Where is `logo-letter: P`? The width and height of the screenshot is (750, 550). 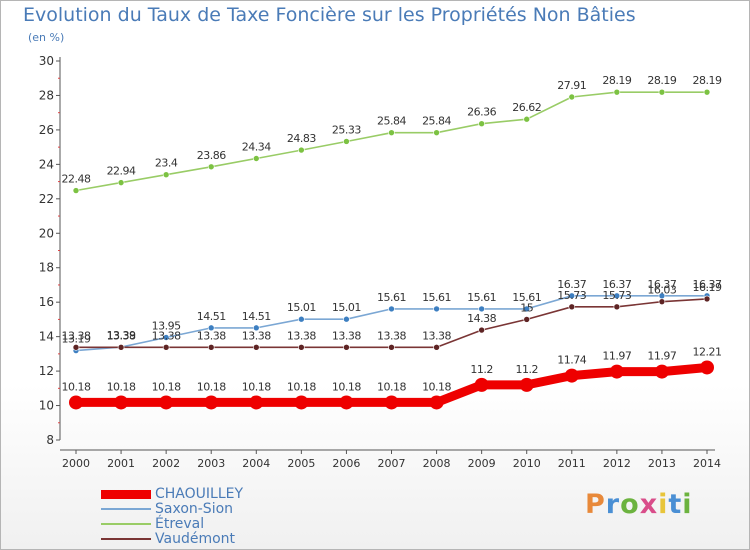 logo-letter: P is located at coordinates (595, 504).